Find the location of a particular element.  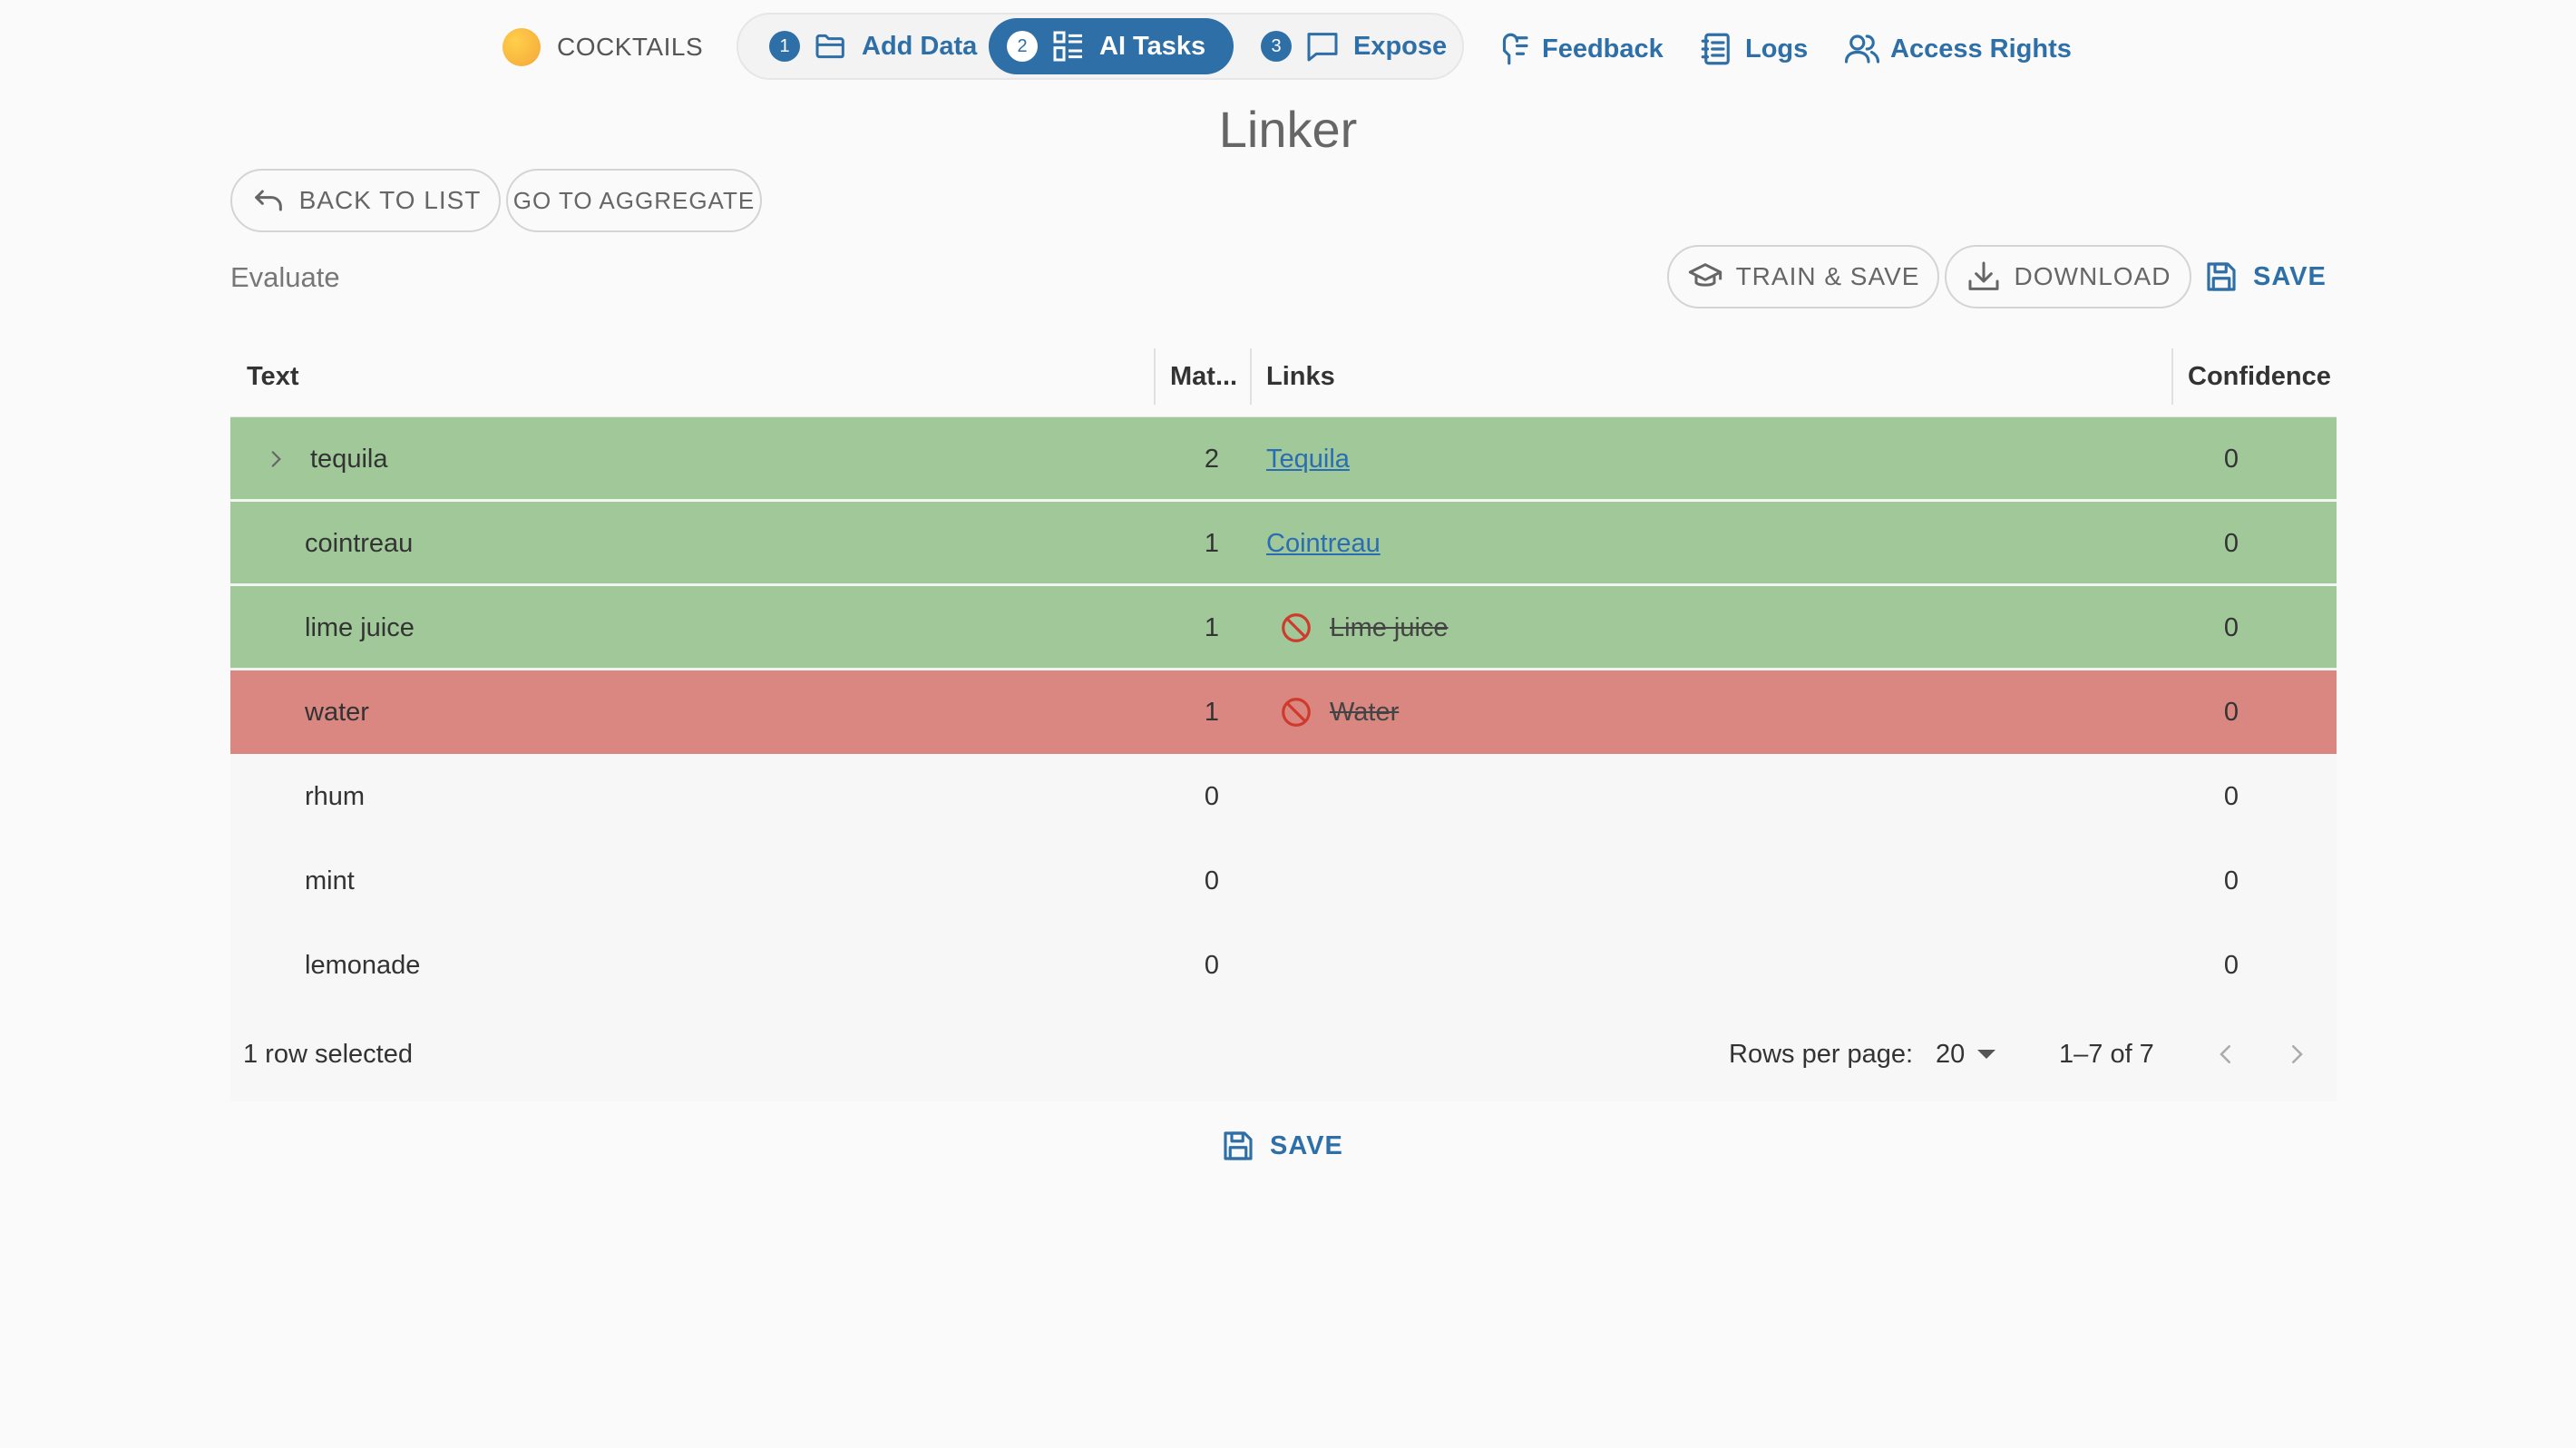

go-to-aggregate-label: GO TO AGGREGATE is located at coordinates (634, 200).